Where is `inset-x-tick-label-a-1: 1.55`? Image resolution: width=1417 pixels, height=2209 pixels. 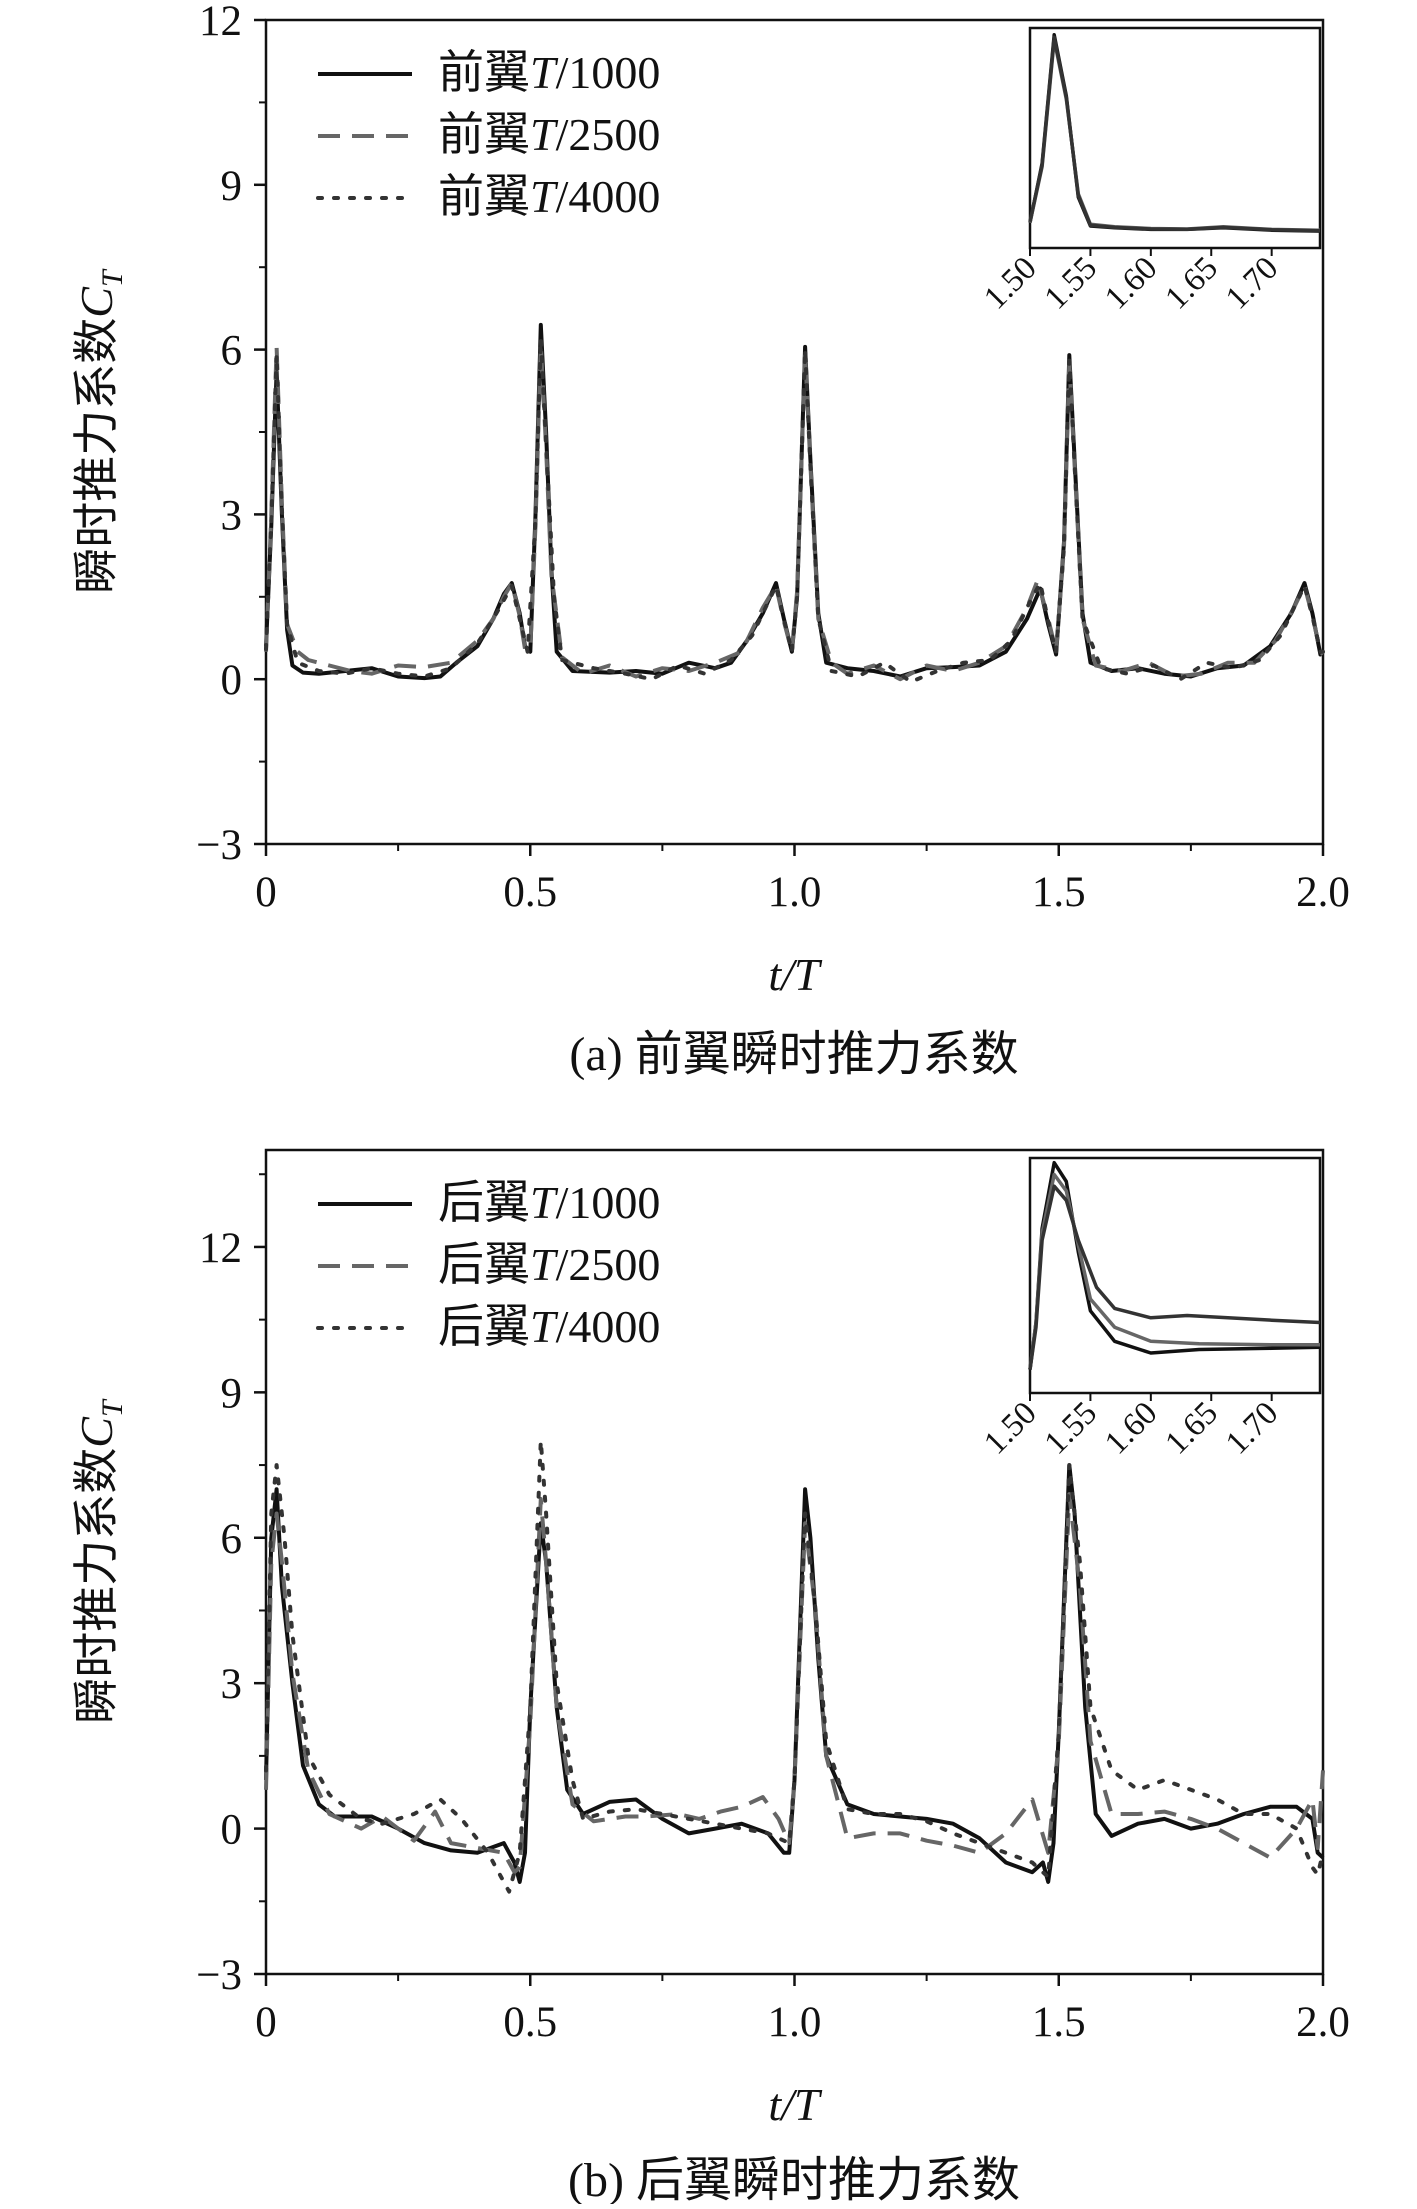 inset-x-tick-label-a-1: 1.55 is located at coordinates (1071, 283).